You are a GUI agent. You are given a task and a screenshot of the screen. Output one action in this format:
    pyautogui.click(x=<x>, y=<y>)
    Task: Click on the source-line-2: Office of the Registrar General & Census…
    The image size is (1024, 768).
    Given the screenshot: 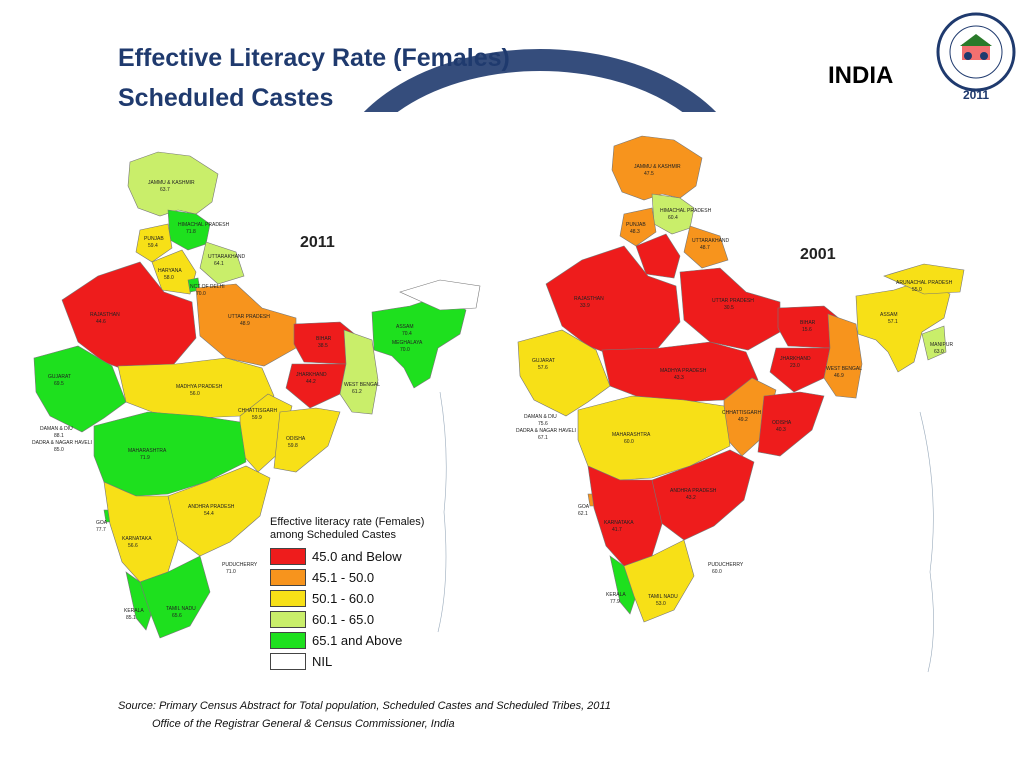 What is the action you would take?
    pyautogui.click(x=303, y=724)
    